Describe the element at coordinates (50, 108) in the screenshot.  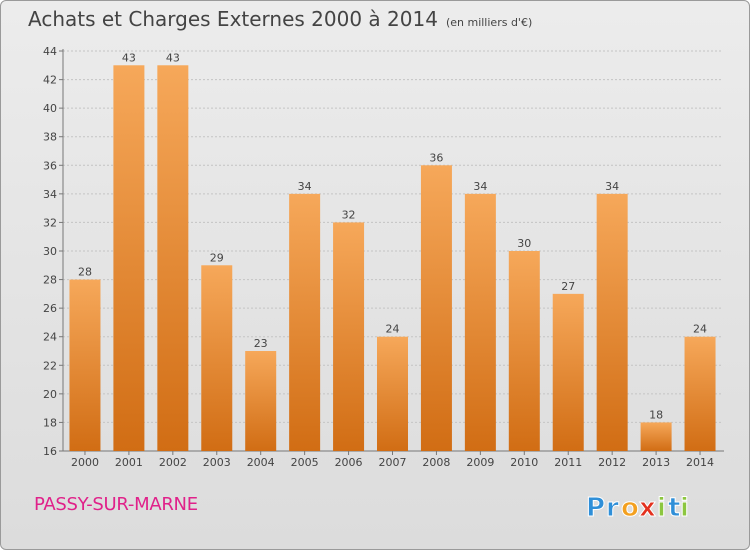
I see `y-tick-label: 40` at that location.